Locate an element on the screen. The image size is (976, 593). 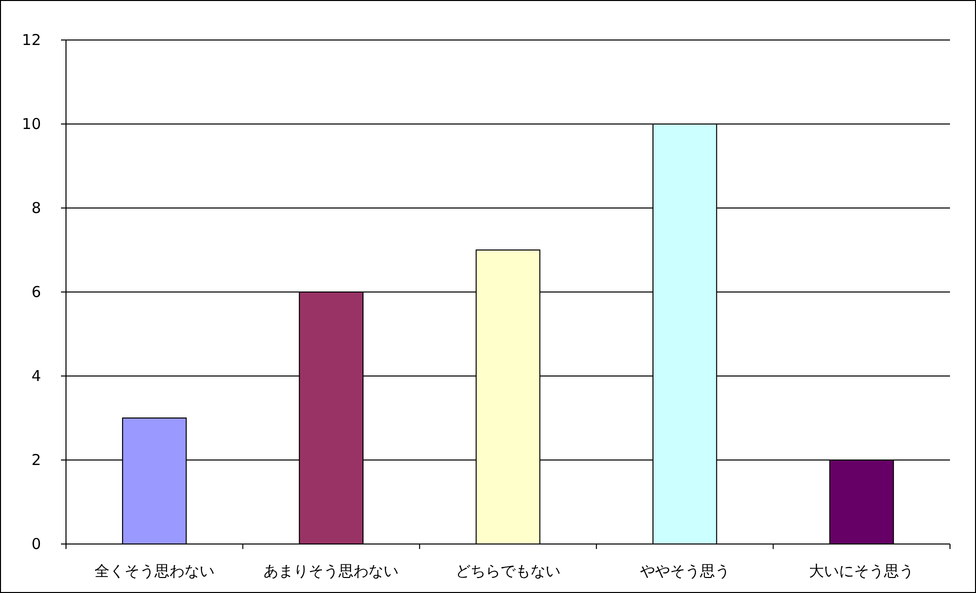
y-tick-label: 8 is located at coordinates (36, 207).